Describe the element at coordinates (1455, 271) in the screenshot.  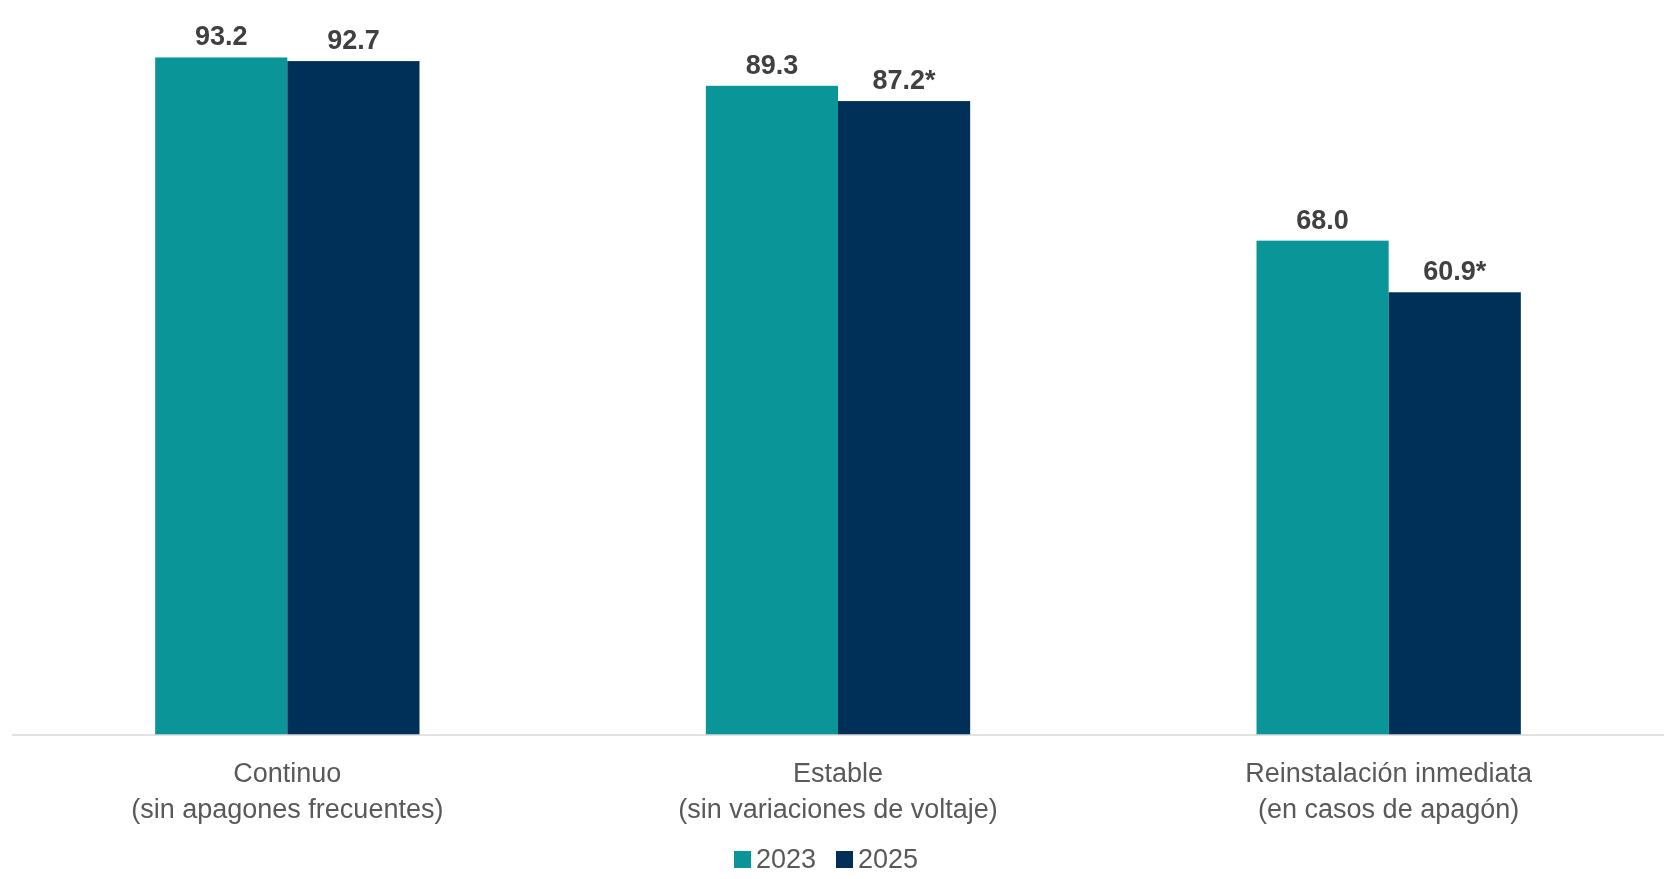
I see `data-label: 60.9*` at that location.